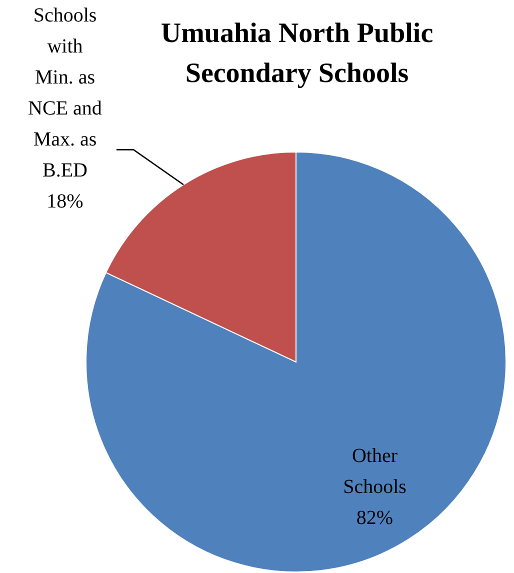  I want to click on slice-label: Other Schools, so click(375, 471).